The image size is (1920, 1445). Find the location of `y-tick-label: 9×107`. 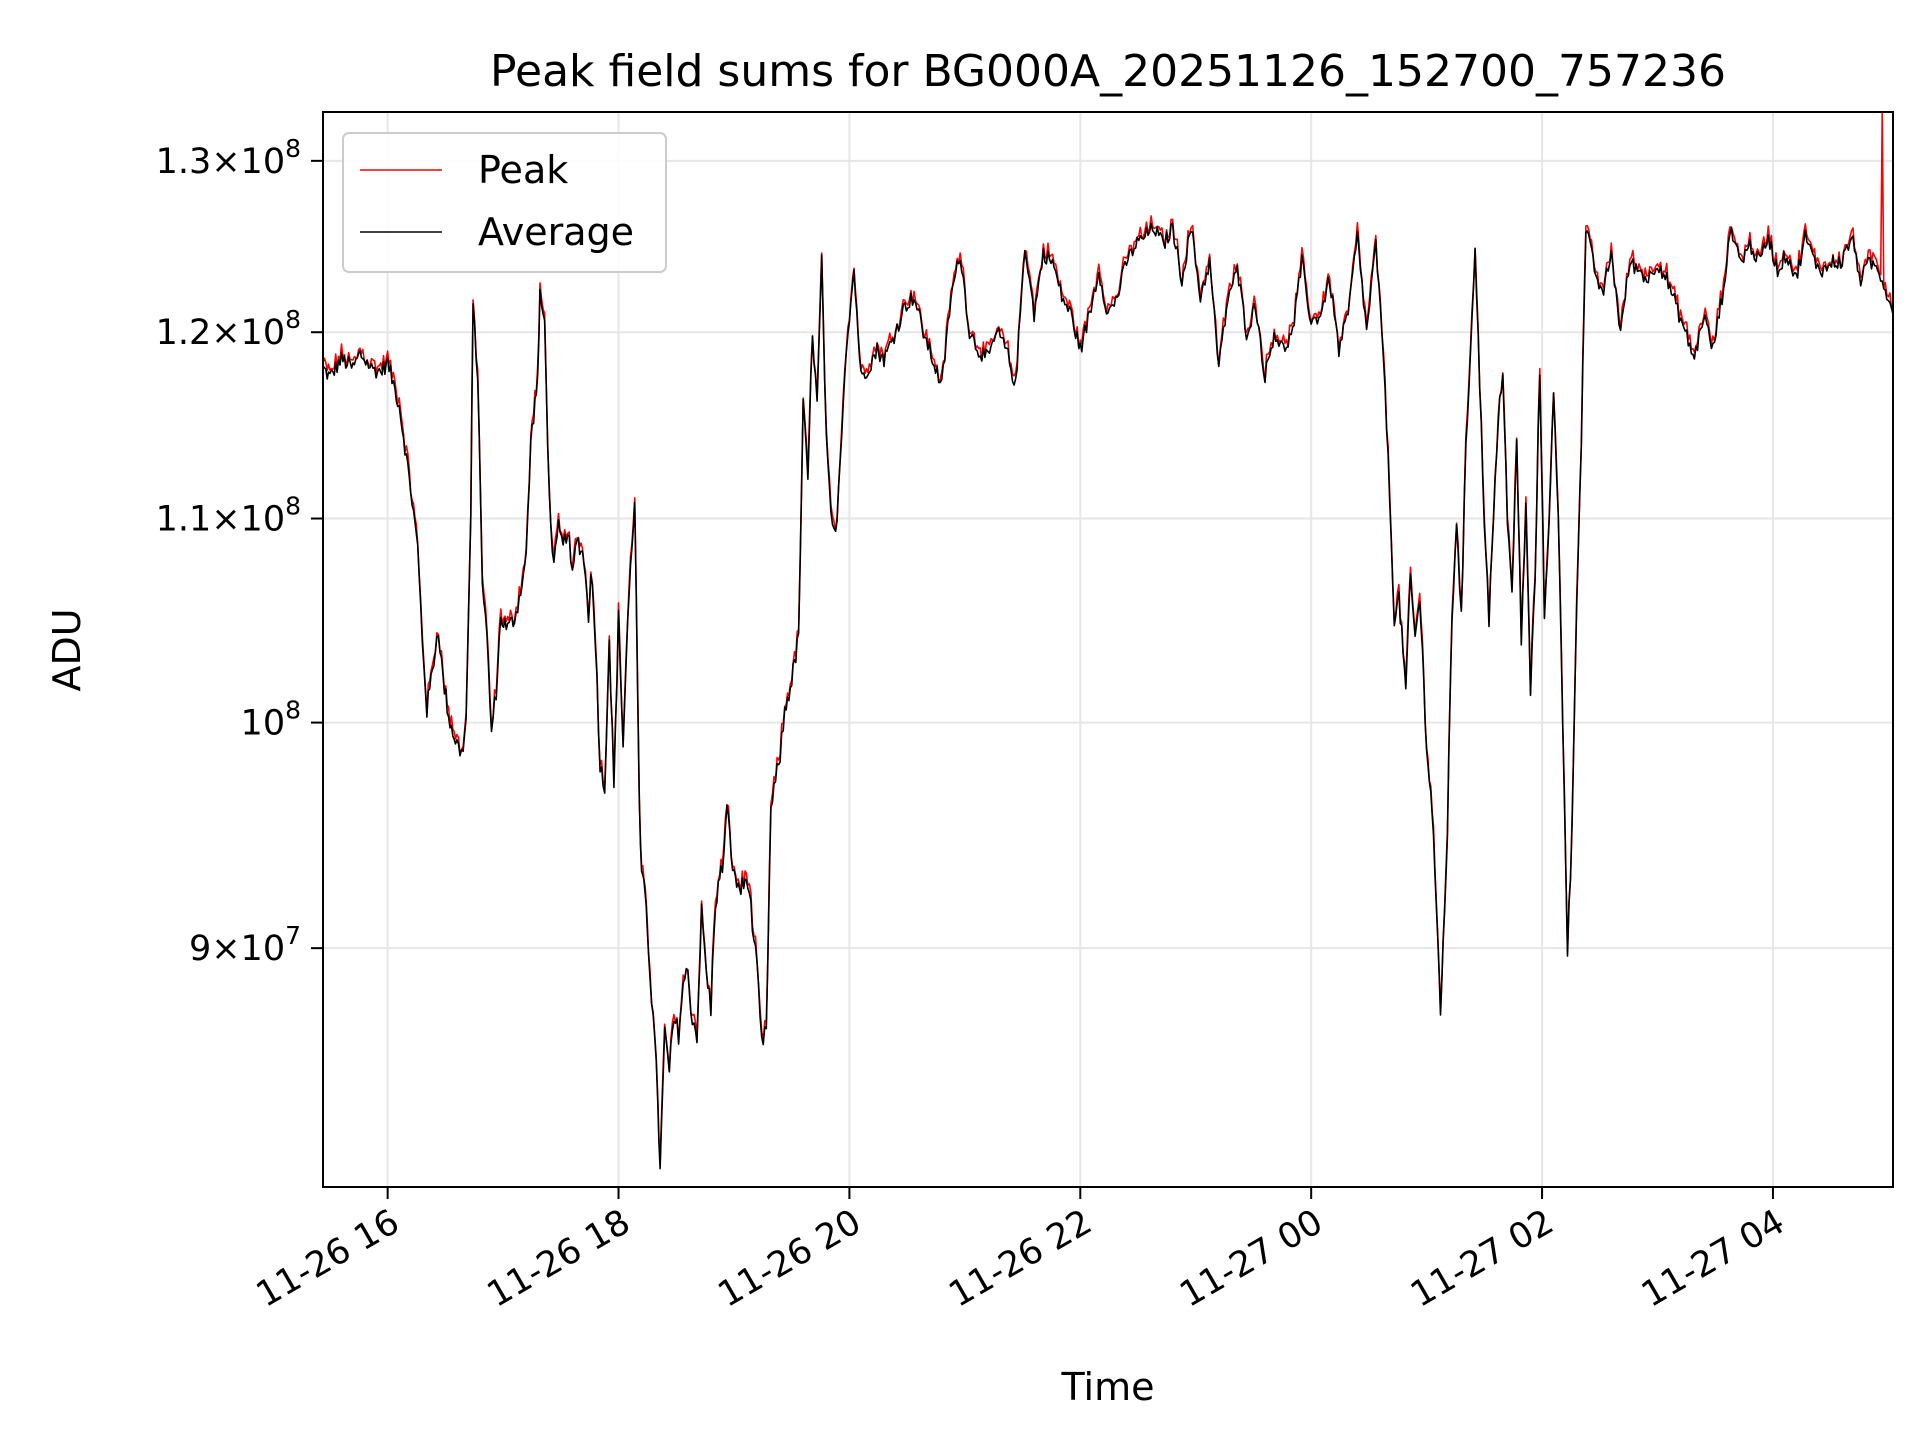

y-tick-label: 9×107 is located at coordinates (245, 945).